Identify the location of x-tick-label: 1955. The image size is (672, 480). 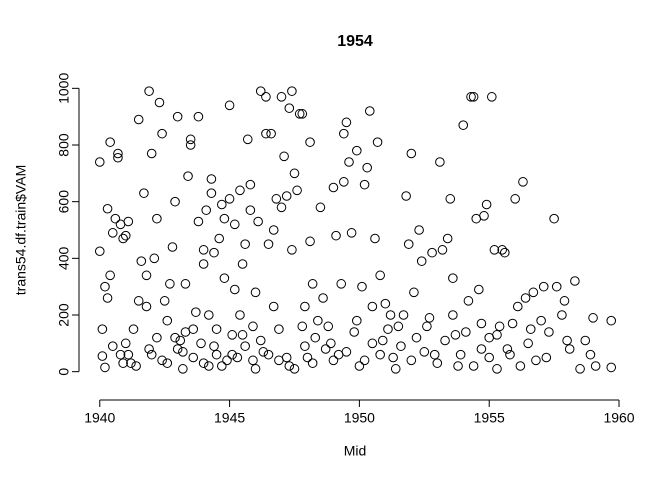
(489, 418).